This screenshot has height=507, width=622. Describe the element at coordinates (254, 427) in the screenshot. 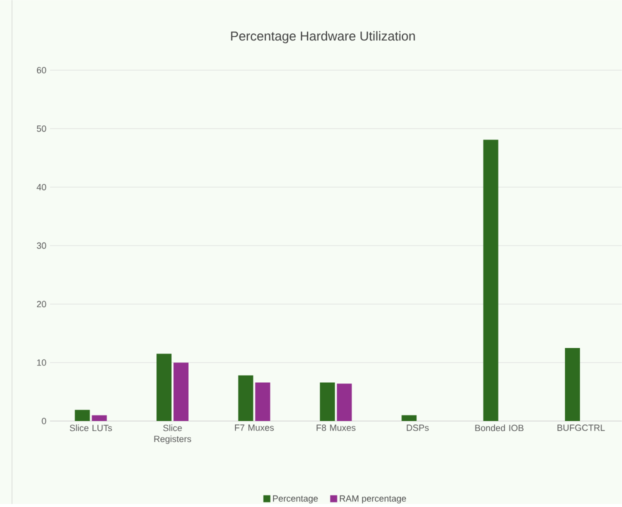

I see `x-tick-label: F7 Muxes` at that location.